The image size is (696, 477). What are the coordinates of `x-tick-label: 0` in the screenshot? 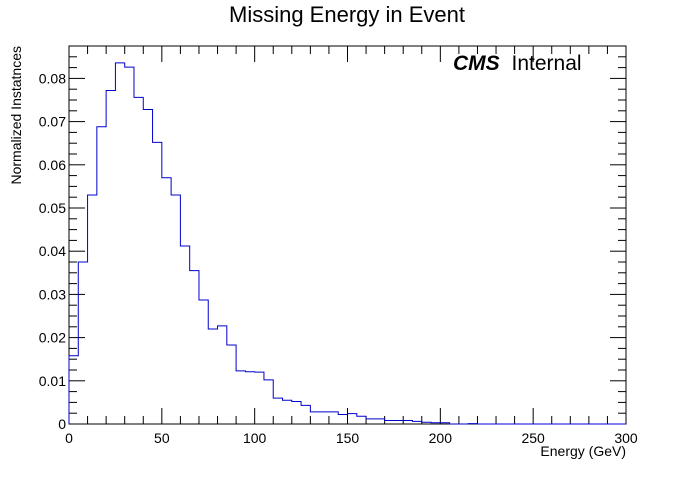 It's located at (69, 438).